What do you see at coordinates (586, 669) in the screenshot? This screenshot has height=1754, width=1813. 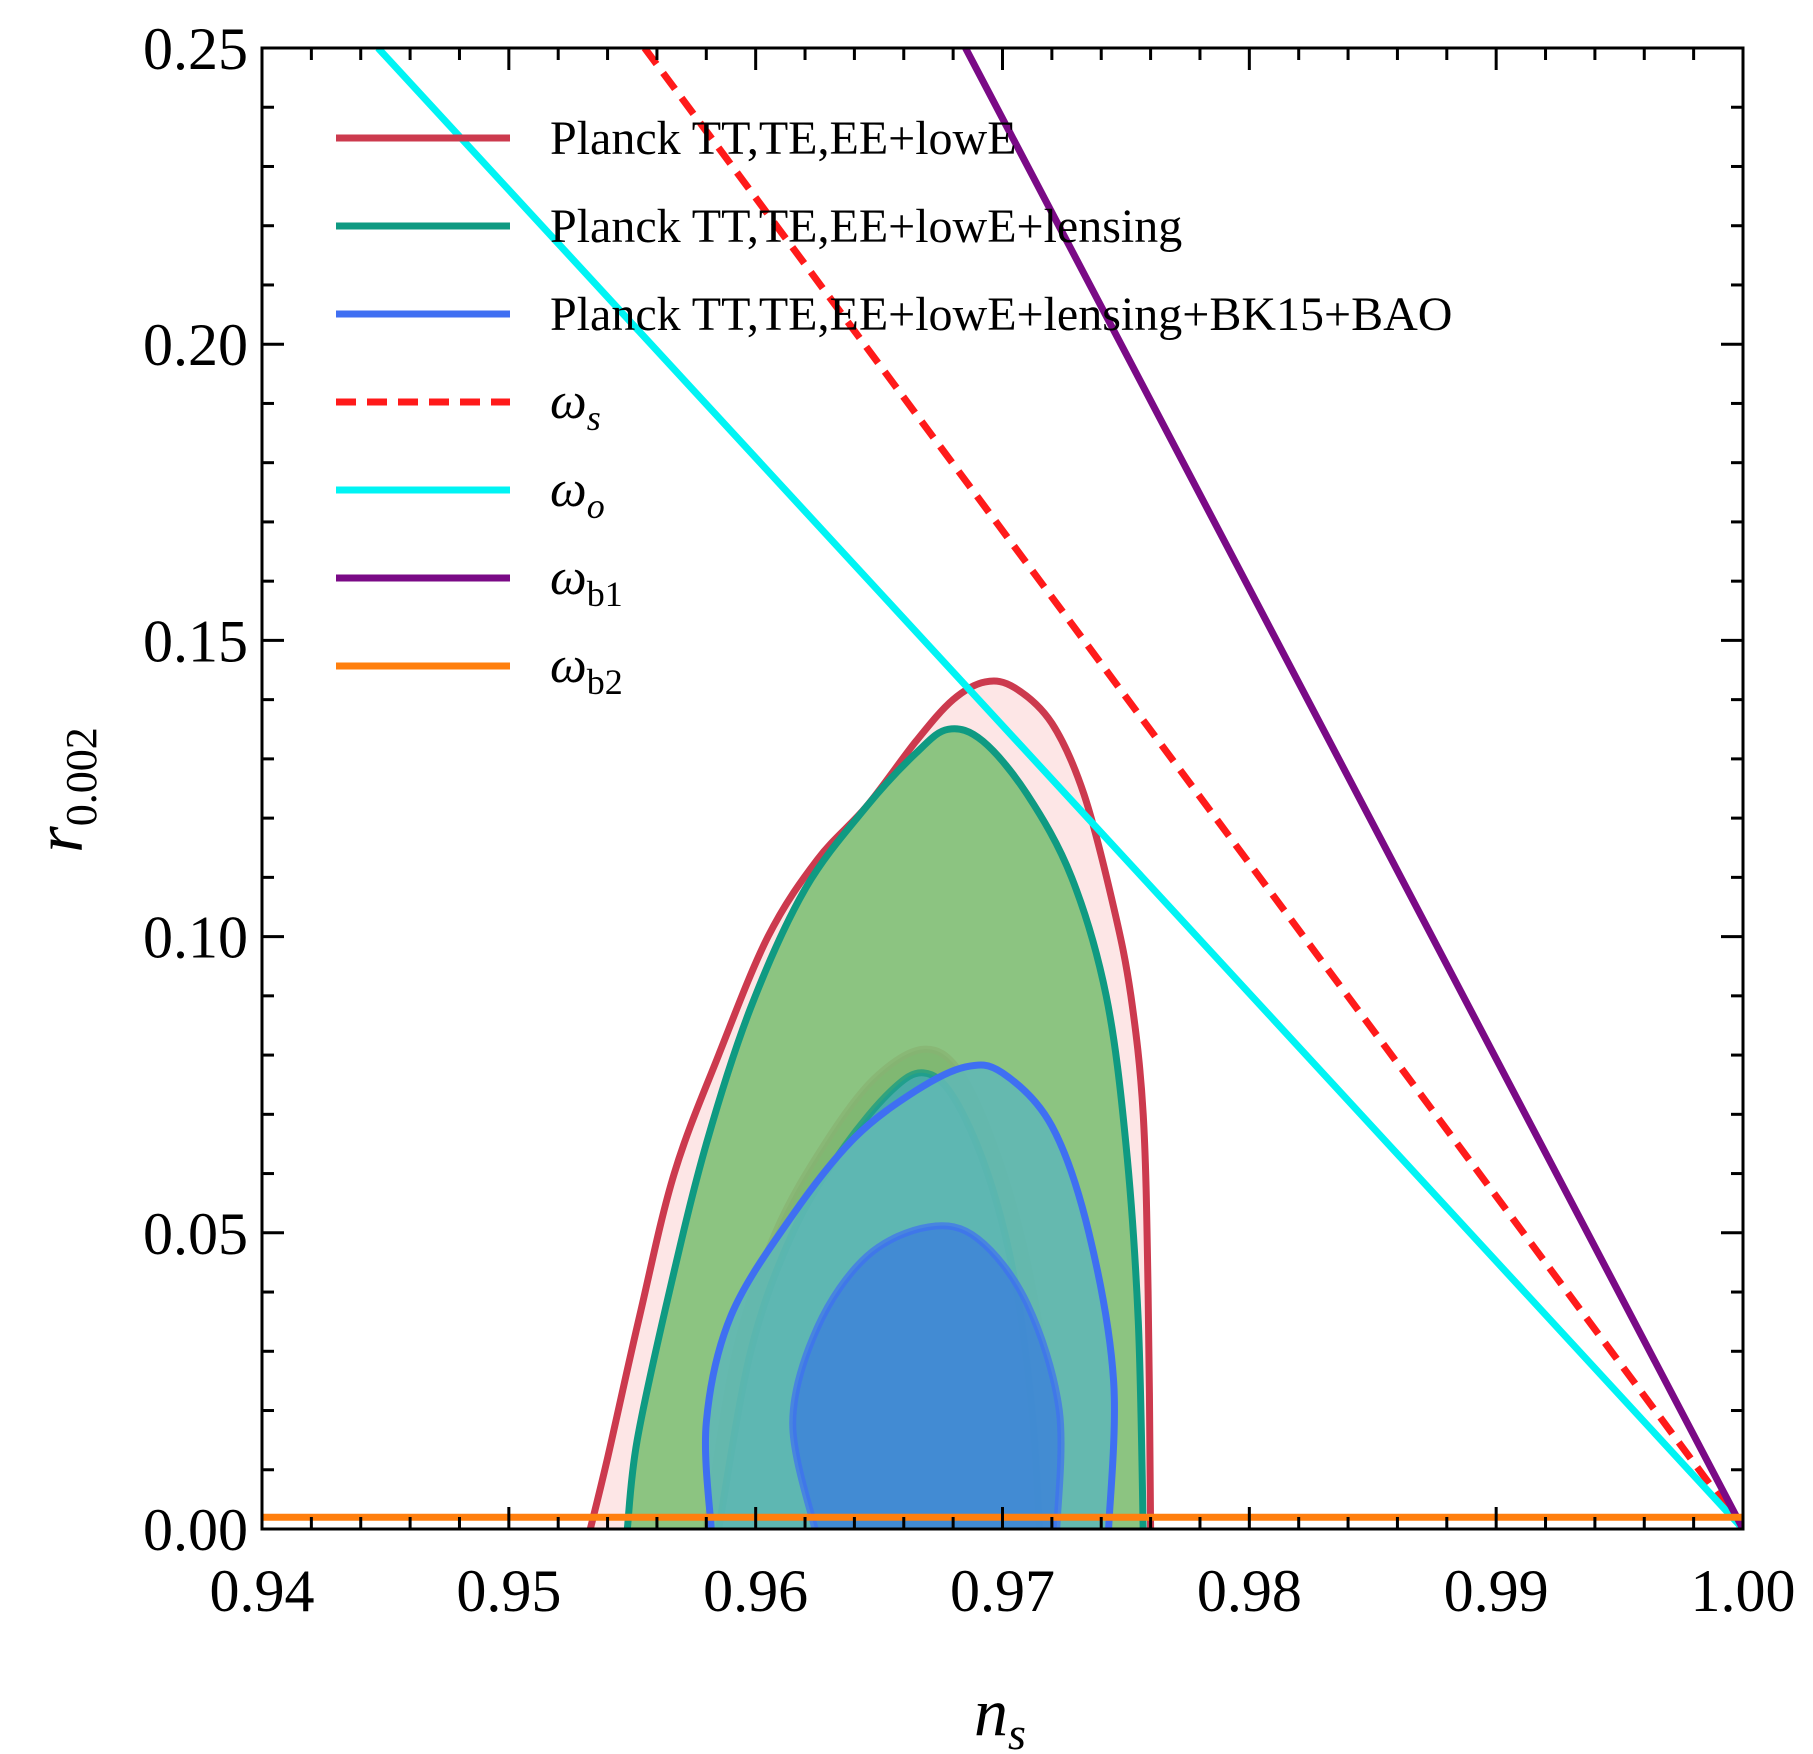 I see `legend-label: ωb2` at bounding box center [586, 669].